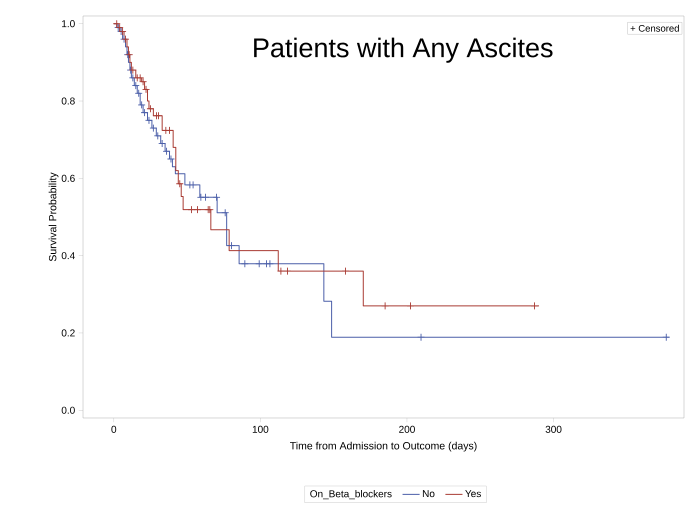 The height and width of the screenshot is (513, 687). Describe the element at coordinates (68, 256) in the screenshot. I see `y-tick-label: 0.4` at that location.